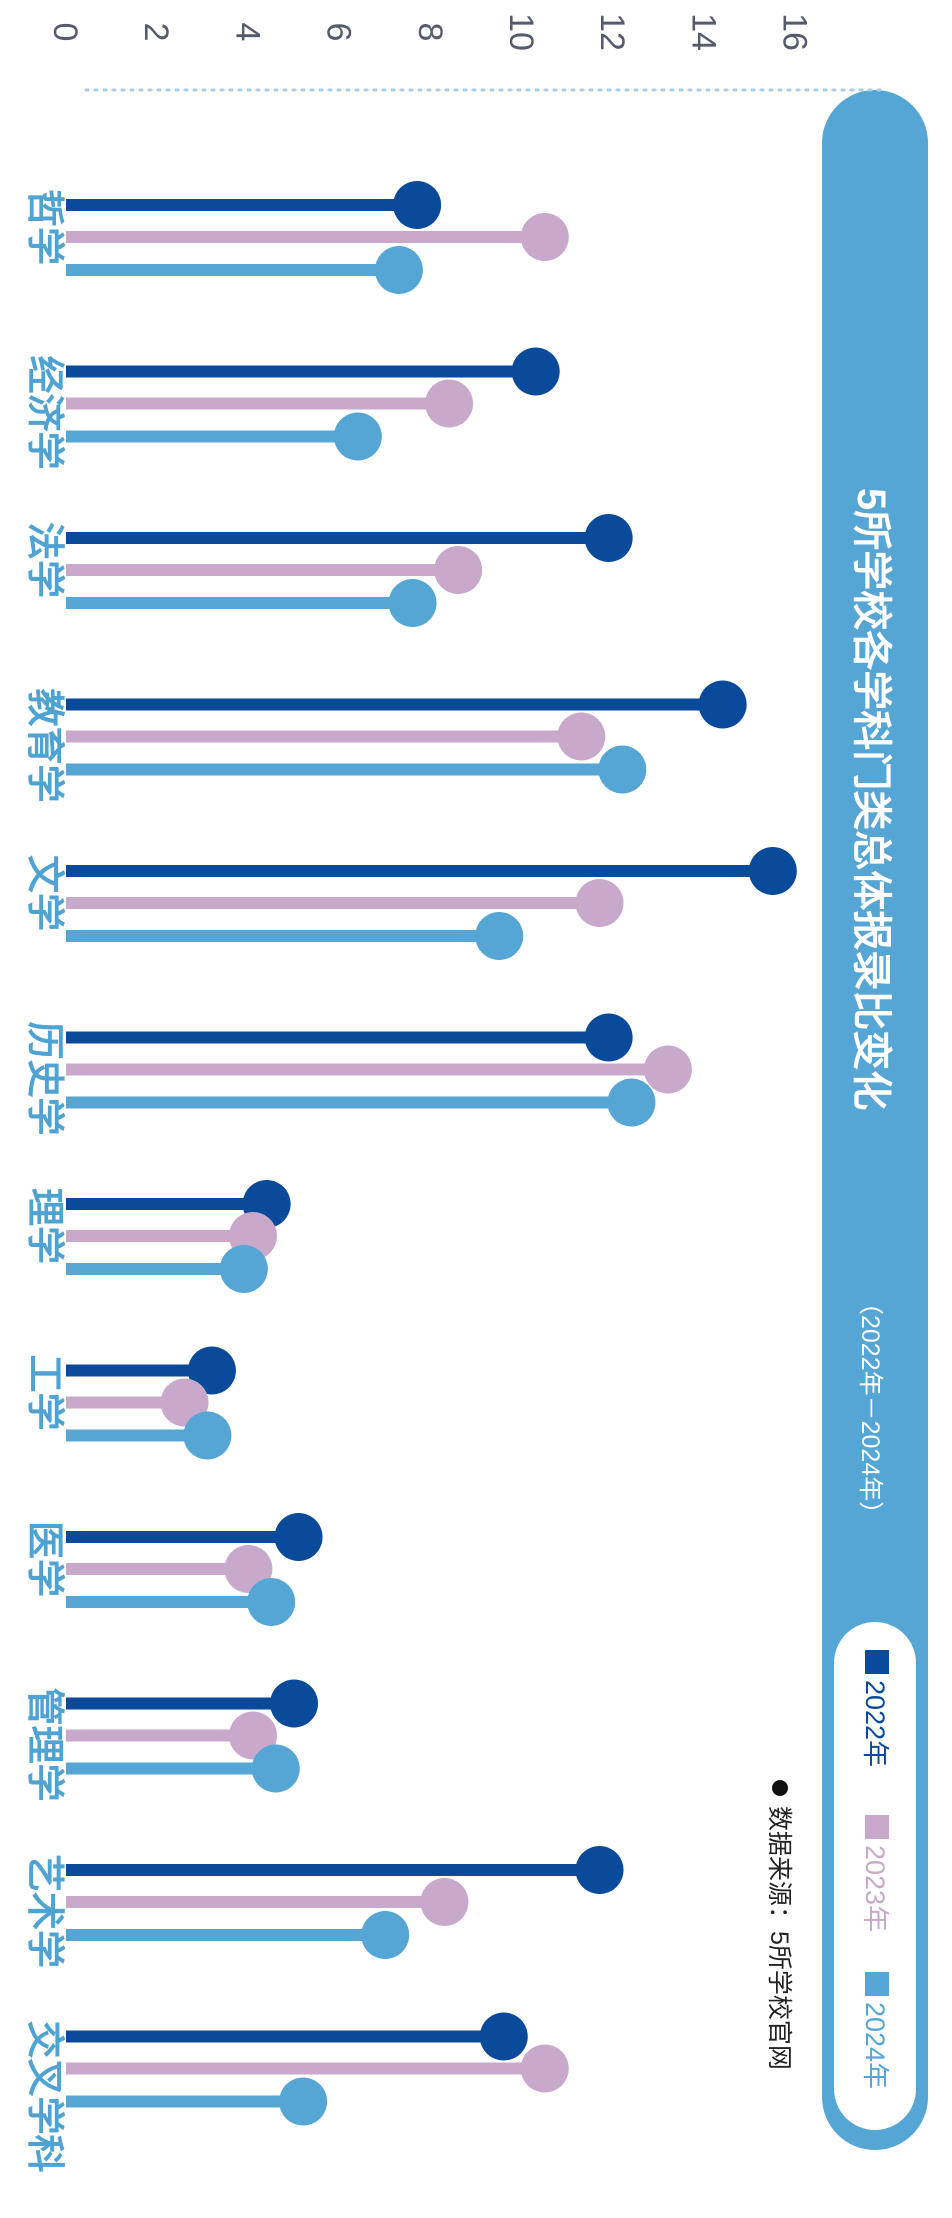 Image resolution: width=952 pixels, height=2218 pixels. What do you see at coordinates (871, 799) in the screenshot?
I see `chart-title: 5所学校各学科门类总体报录比变化` at bounding box center [871, 799].